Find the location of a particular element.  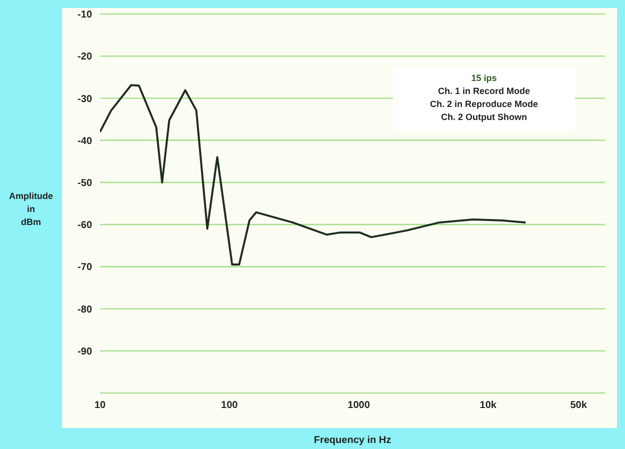

y-tick-label: -20 is located at coordinates (85, 57).